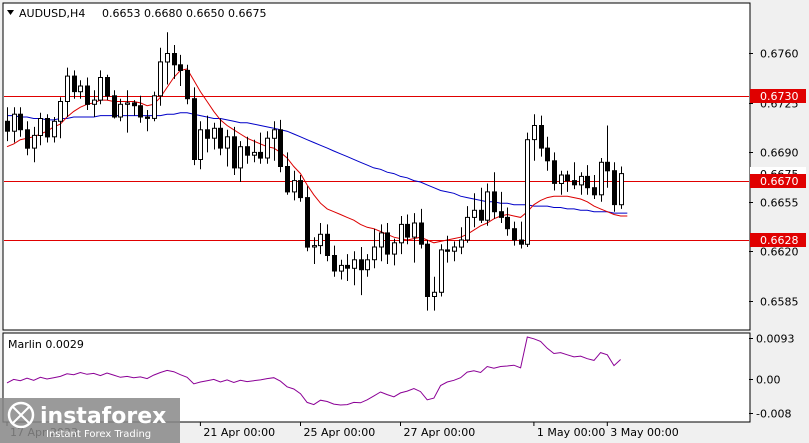 The width and height of the screenshot is (809, 443). What do you see at coordinates (773, 414) in the screenshot?
I see `indicator-tick-label: -0.008` at bounding box center [773, 414].